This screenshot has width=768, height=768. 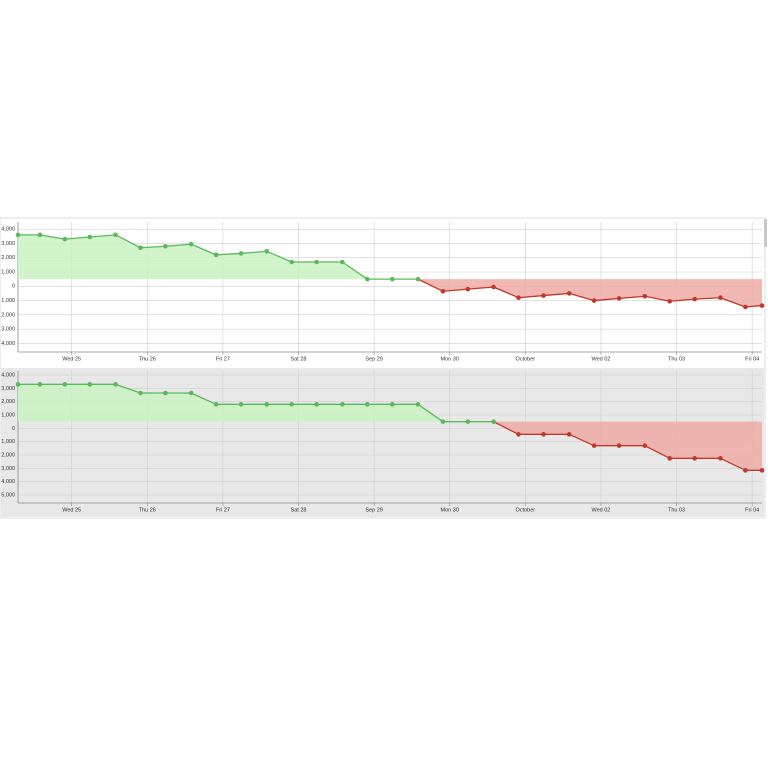 I want to click on x-tick-label: Sep 29, so click(x=373, y=510).